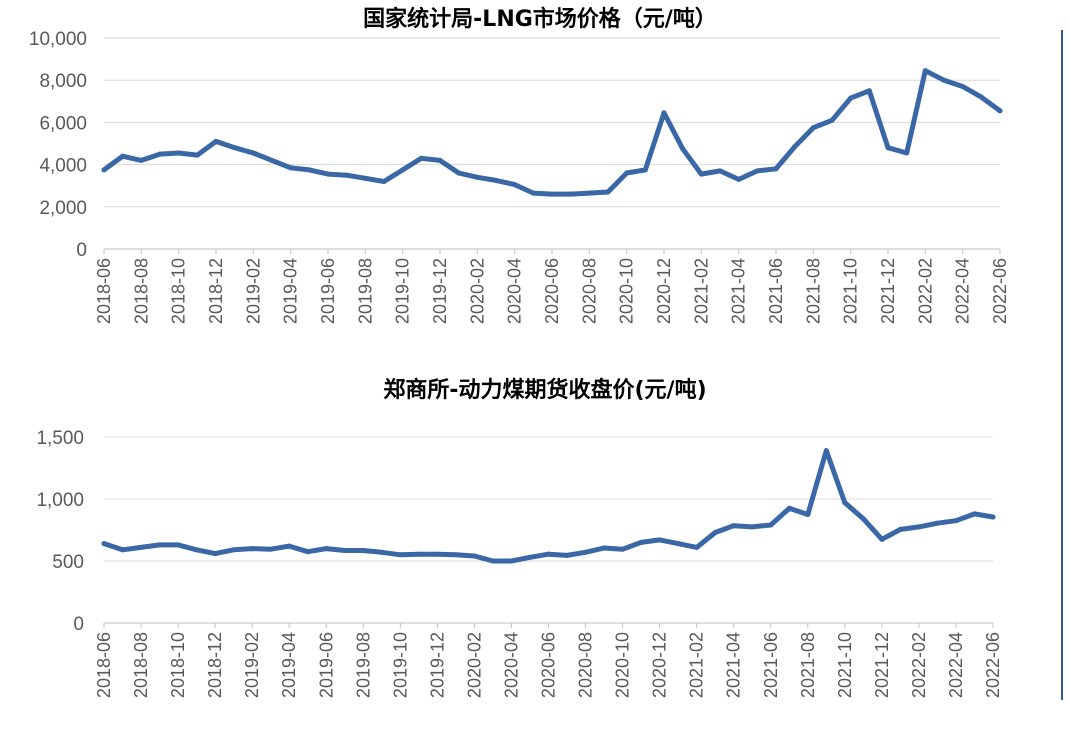 The width and height of the screenshot is (1070, 746). I want to click on y-tick-label: 8,000, so click(63, 81).